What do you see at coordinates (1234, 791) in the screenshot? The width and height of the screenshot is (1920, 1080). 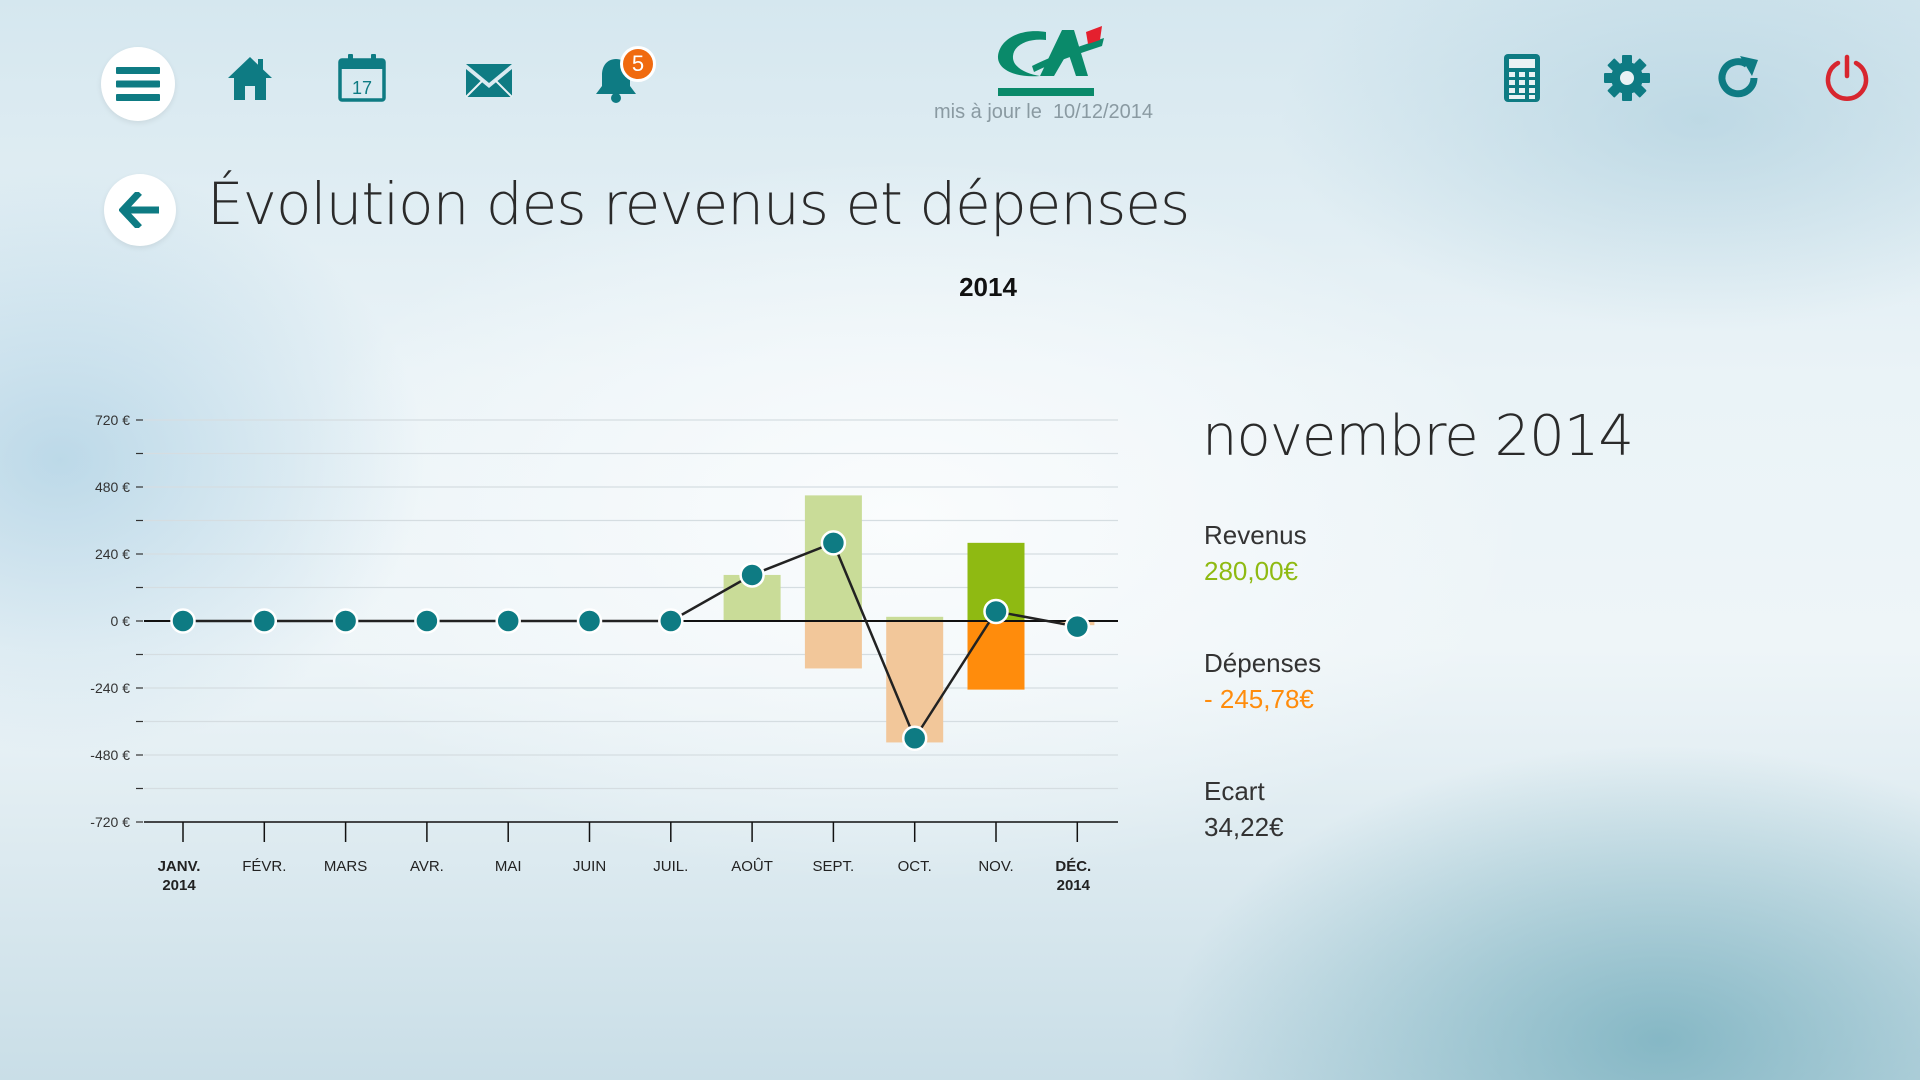 I see `ecart-label: Ecart` at bounding box center [1234, 791].